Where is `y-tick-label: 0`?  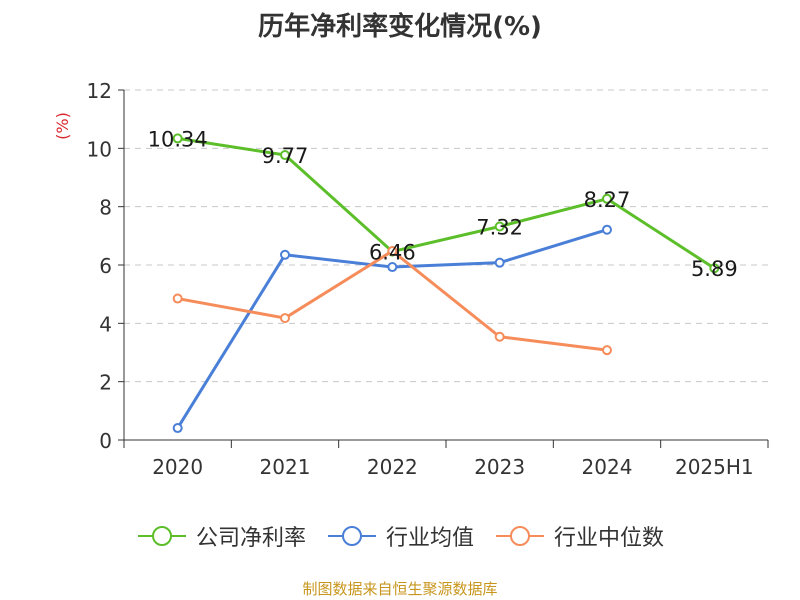 y-tick-label: 0 is located at coordinates (105, 441).